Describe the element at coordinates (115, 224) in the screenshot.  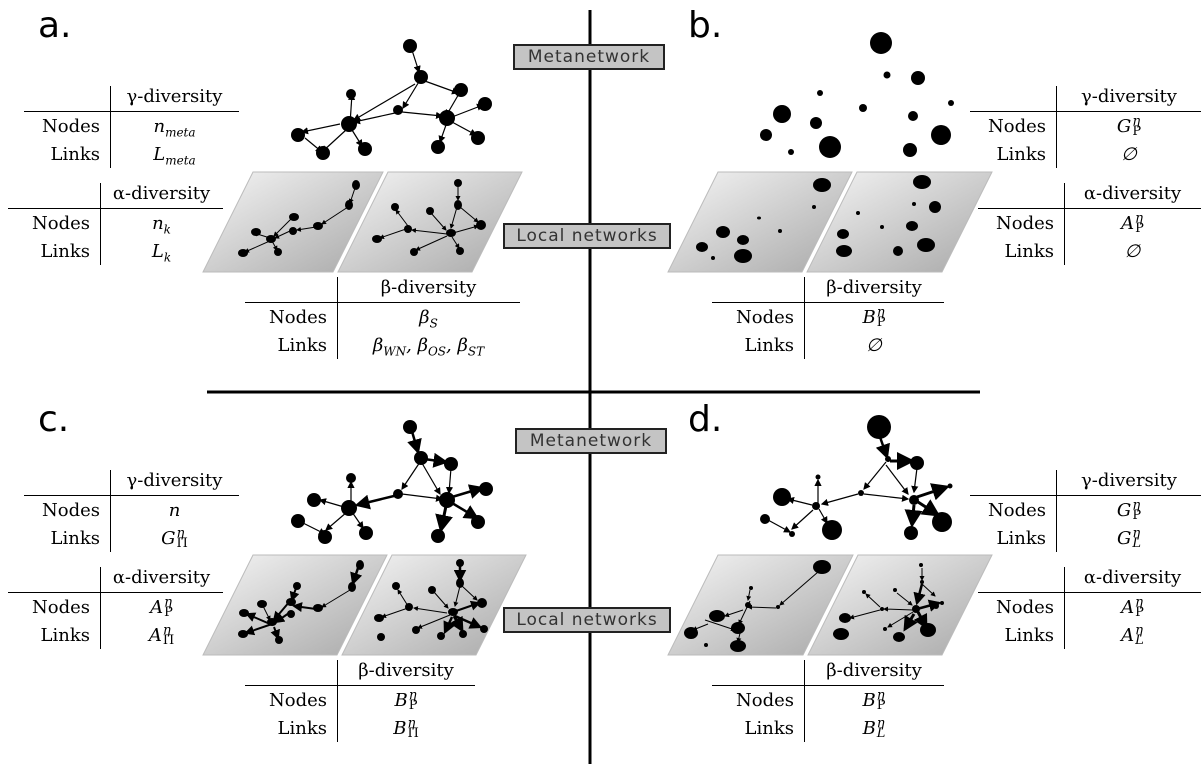
I see `table-a-alpha: α-diversity Nodes nk Links Lk` at that location.